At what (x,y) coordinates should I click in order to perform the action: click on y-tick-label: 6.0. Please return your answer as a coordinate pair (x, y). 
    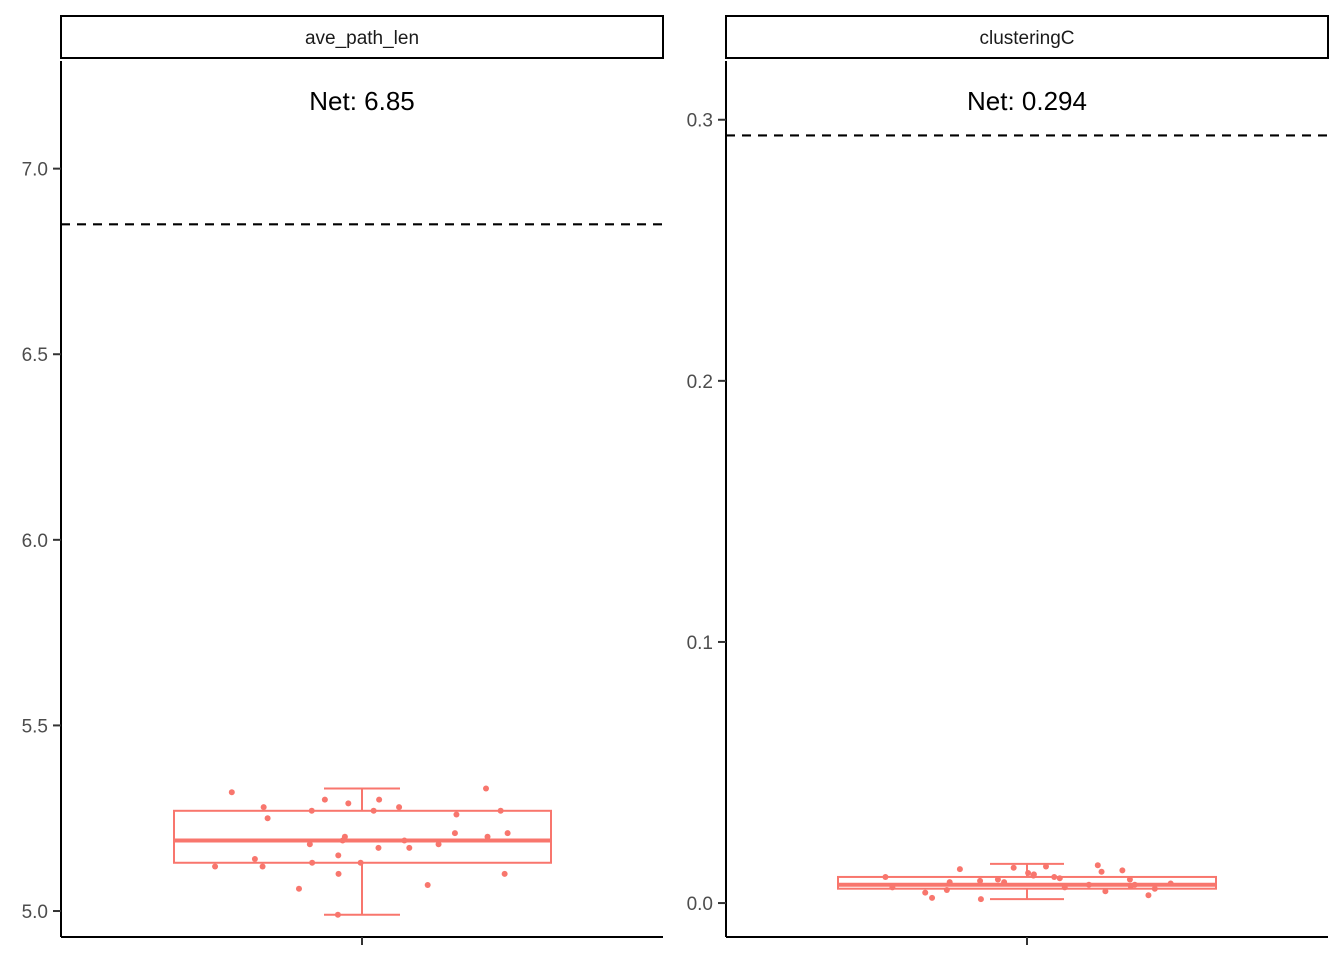
    Looking at the image, I should click on (35, 541).